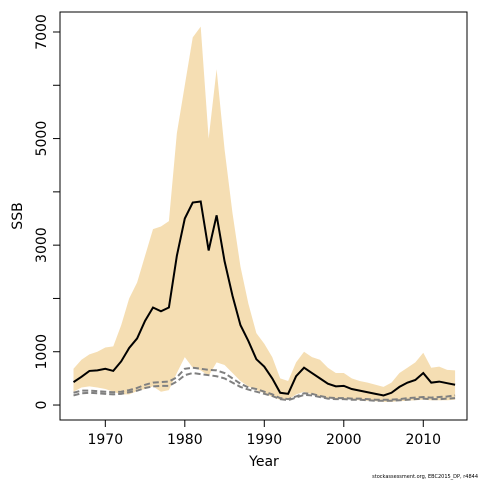 This screenshot has width=480, height=480. What do you see at coordinates (42, 245) in the screenshot?
I see `y-tick-label: 3000` at bounding box center [42, 245].